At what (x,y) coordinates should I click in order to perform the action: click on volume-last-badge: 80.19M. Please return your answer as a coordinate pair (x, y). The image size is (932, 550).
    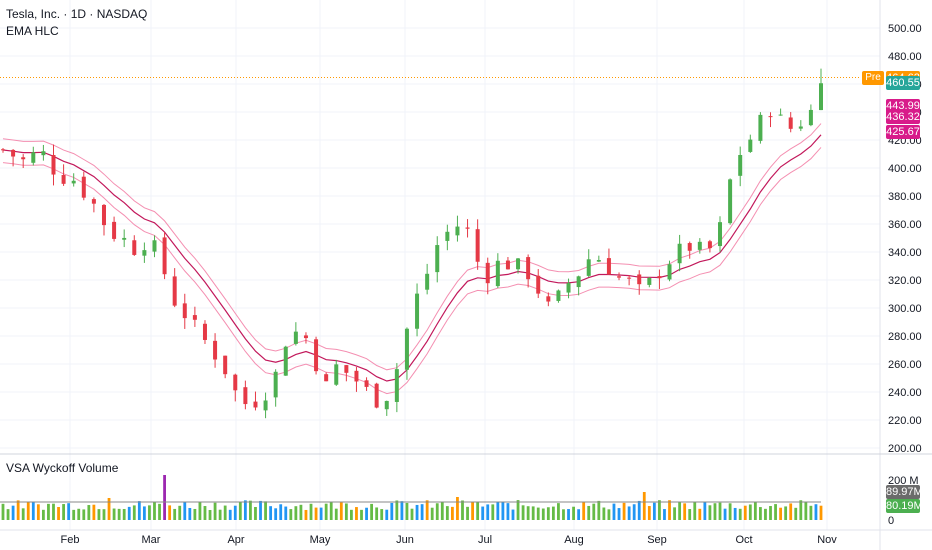
    Looking at the image, I should click on (904, 506).